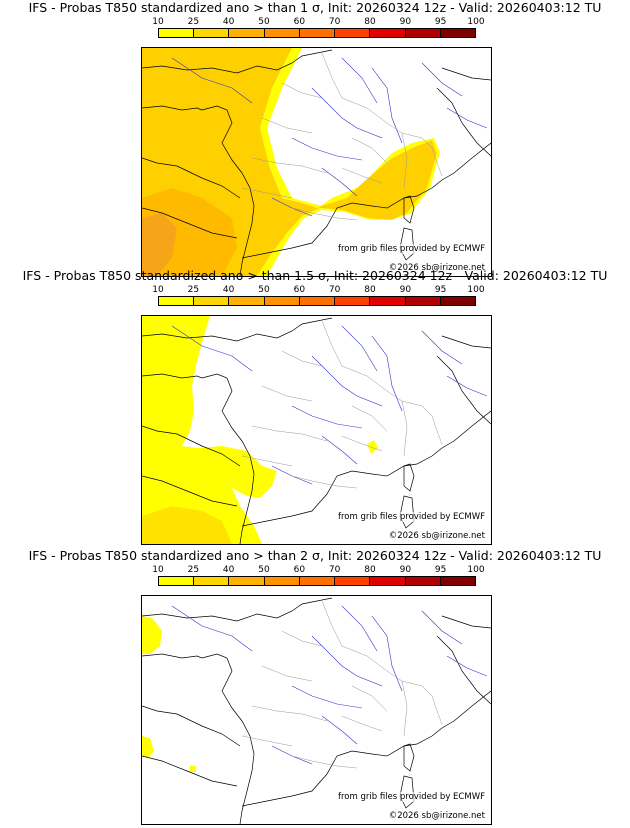 Image resolution: width=630 pixels, height=828 pixels. What do you see at coordinates (372, 447) in the screenshot?
I see `prob-area-10-small` at bounding box center [372, 447].